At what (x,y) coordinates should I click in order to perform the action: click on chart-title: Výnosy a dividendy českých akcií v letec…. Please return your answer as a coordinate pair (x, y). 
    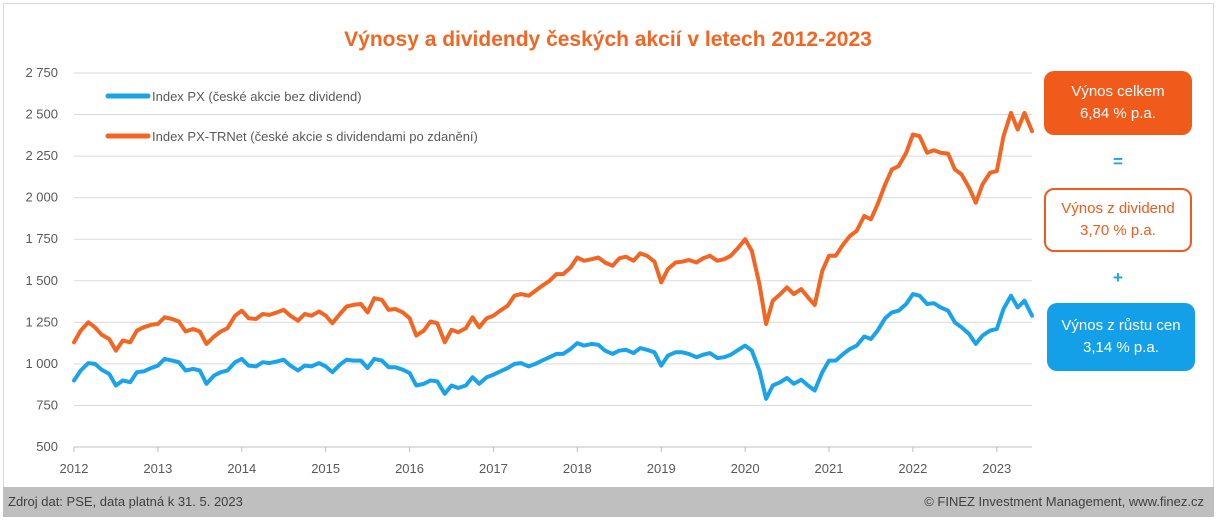
    Looking at the image, I should click on (608, 39).